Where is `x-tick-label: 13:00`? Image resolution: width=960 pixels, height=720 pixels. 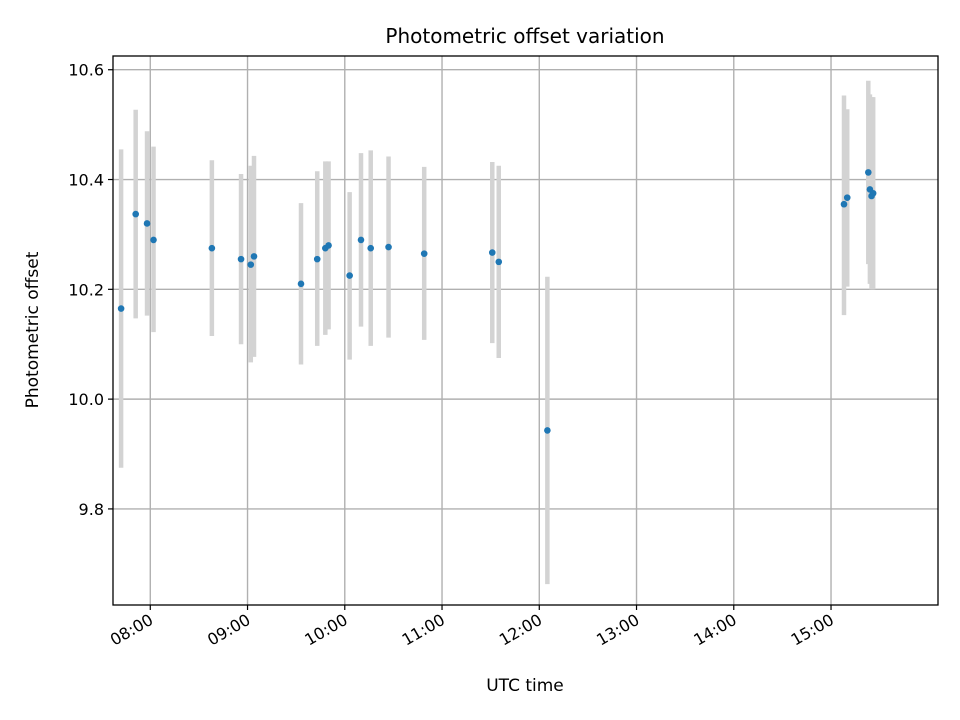
x-tick-label: 13:00 is located at coordinates (617, 630).